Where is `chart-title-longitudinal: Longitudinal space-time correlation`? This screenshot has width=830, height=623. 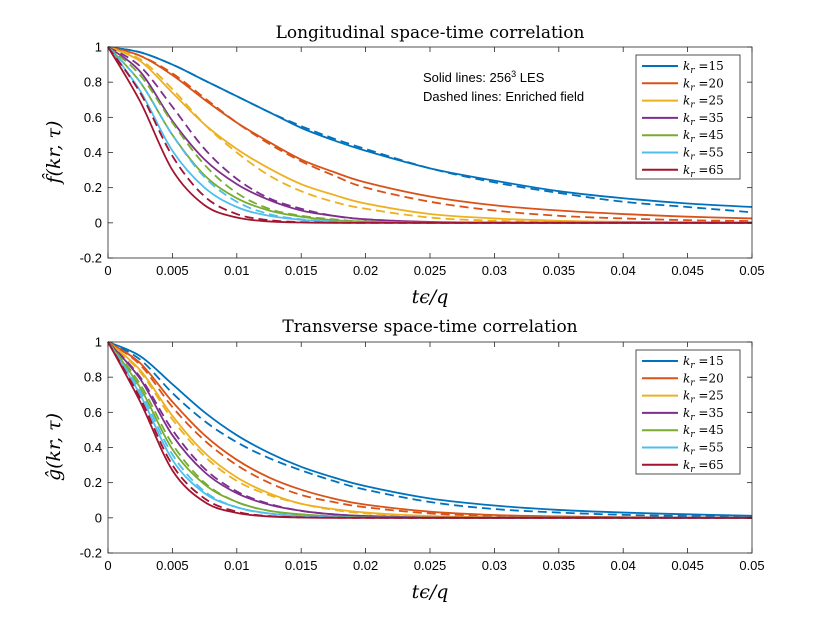 chart-title-longitudinal: Longitudinal space-time correlation is located at coordinates (430, 33).